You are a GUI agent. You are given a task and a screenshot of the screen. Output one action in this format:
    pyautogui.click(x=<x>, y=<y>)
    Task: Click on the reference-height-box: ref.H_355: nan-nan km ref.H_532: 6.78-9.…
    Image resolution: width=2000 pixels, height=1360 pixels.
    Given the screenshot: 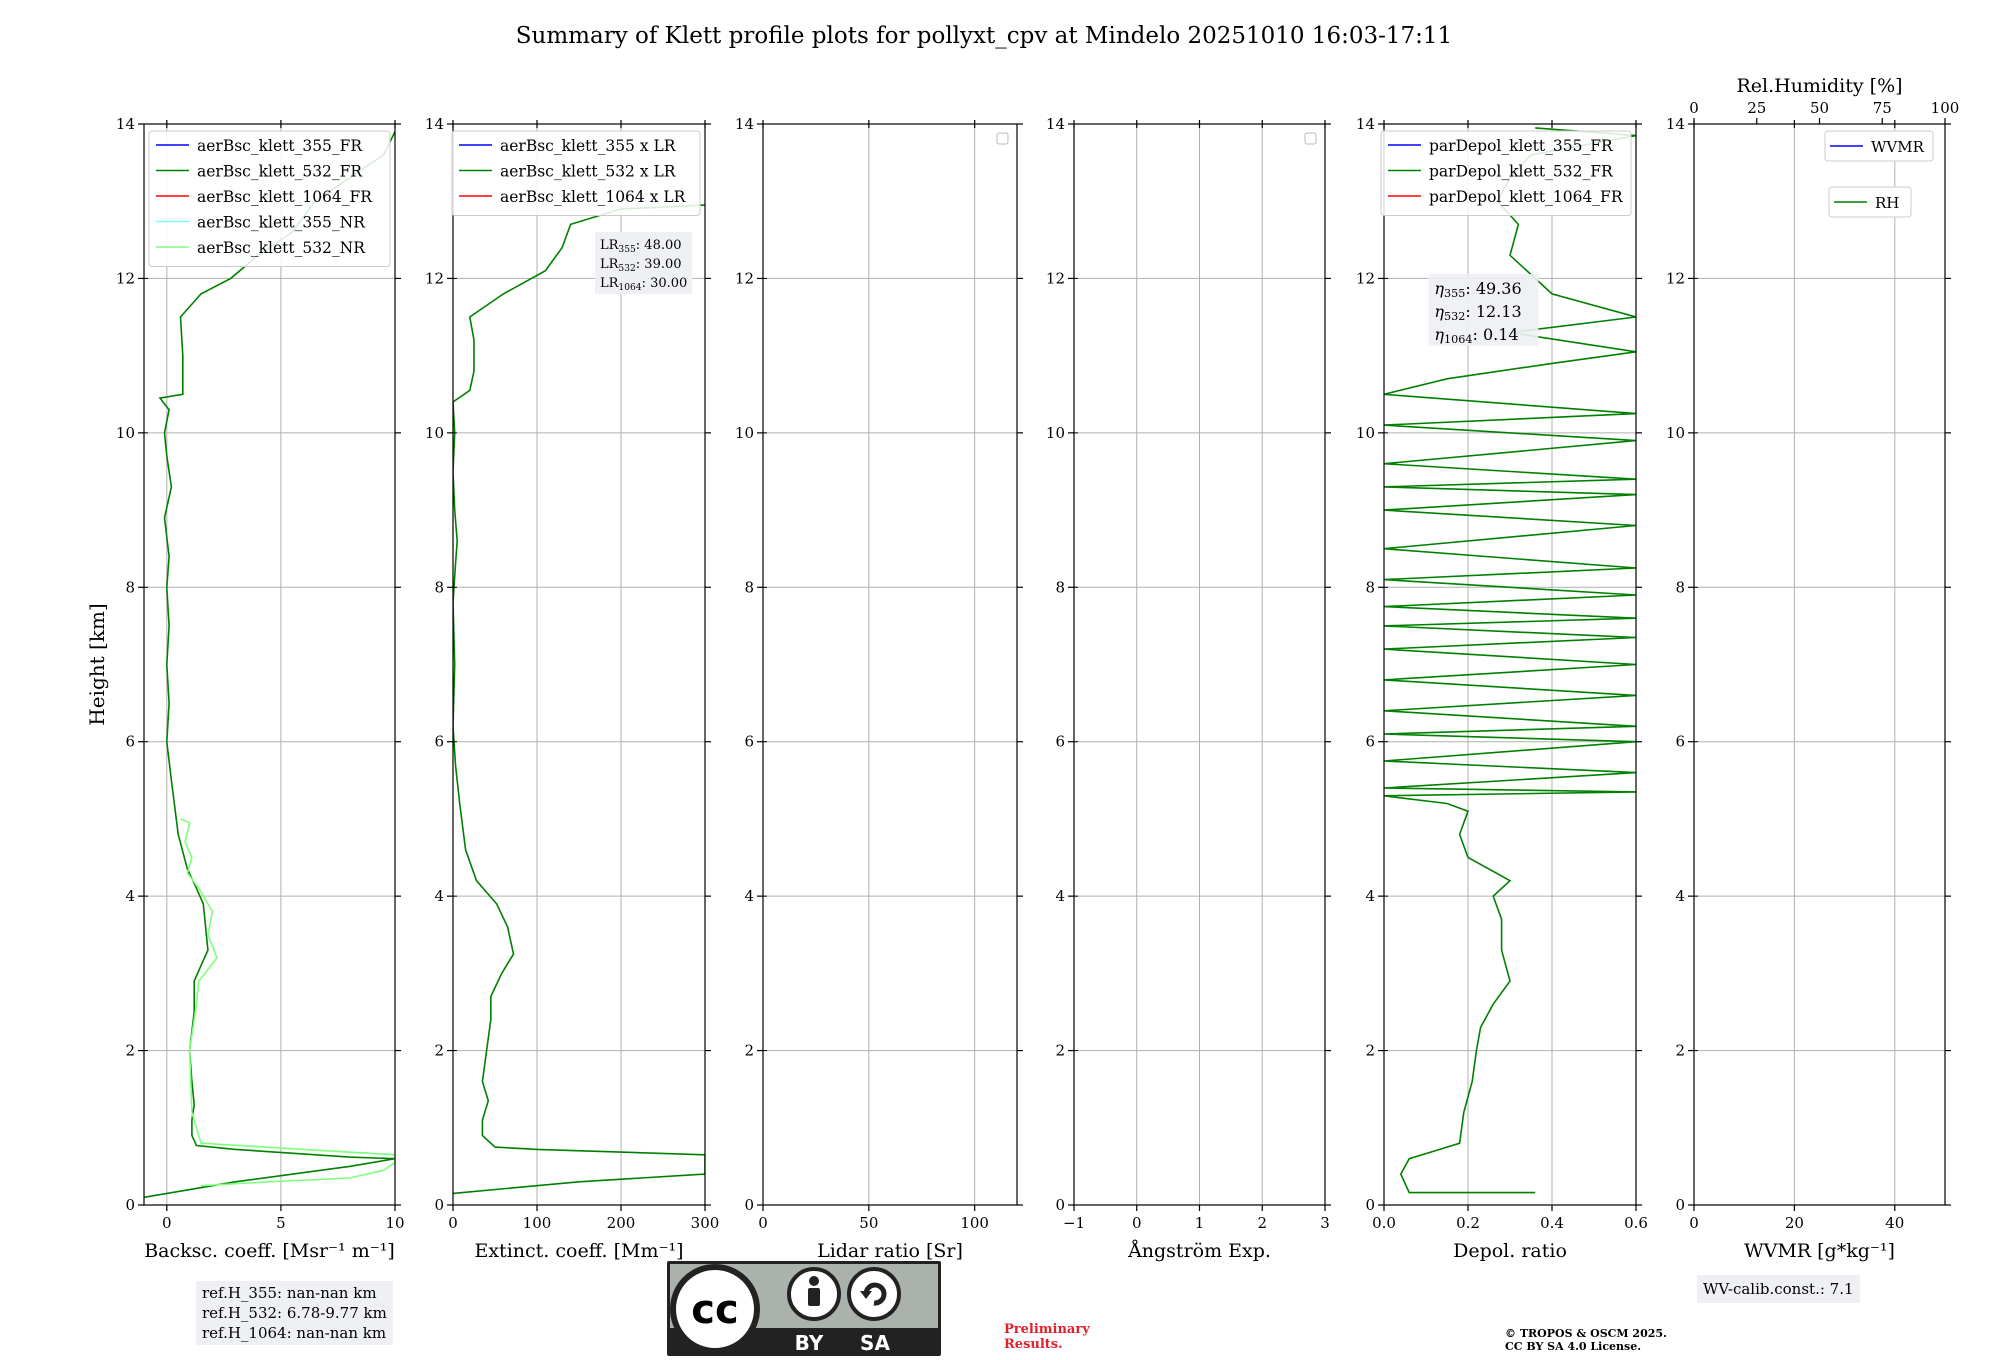 What is the action you would take?
    pyautogui.click(x=294, y=1313)
    